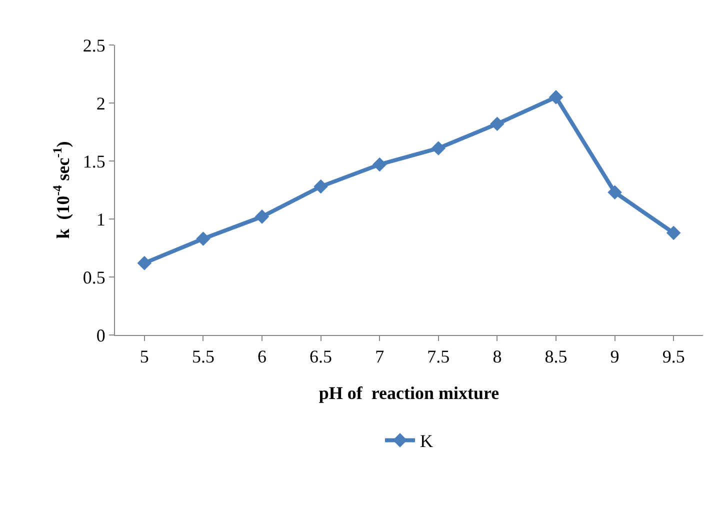 The width and height of the screenshot is (723, 505). I want to click on x-tick-label: 9, so click(615, 356).